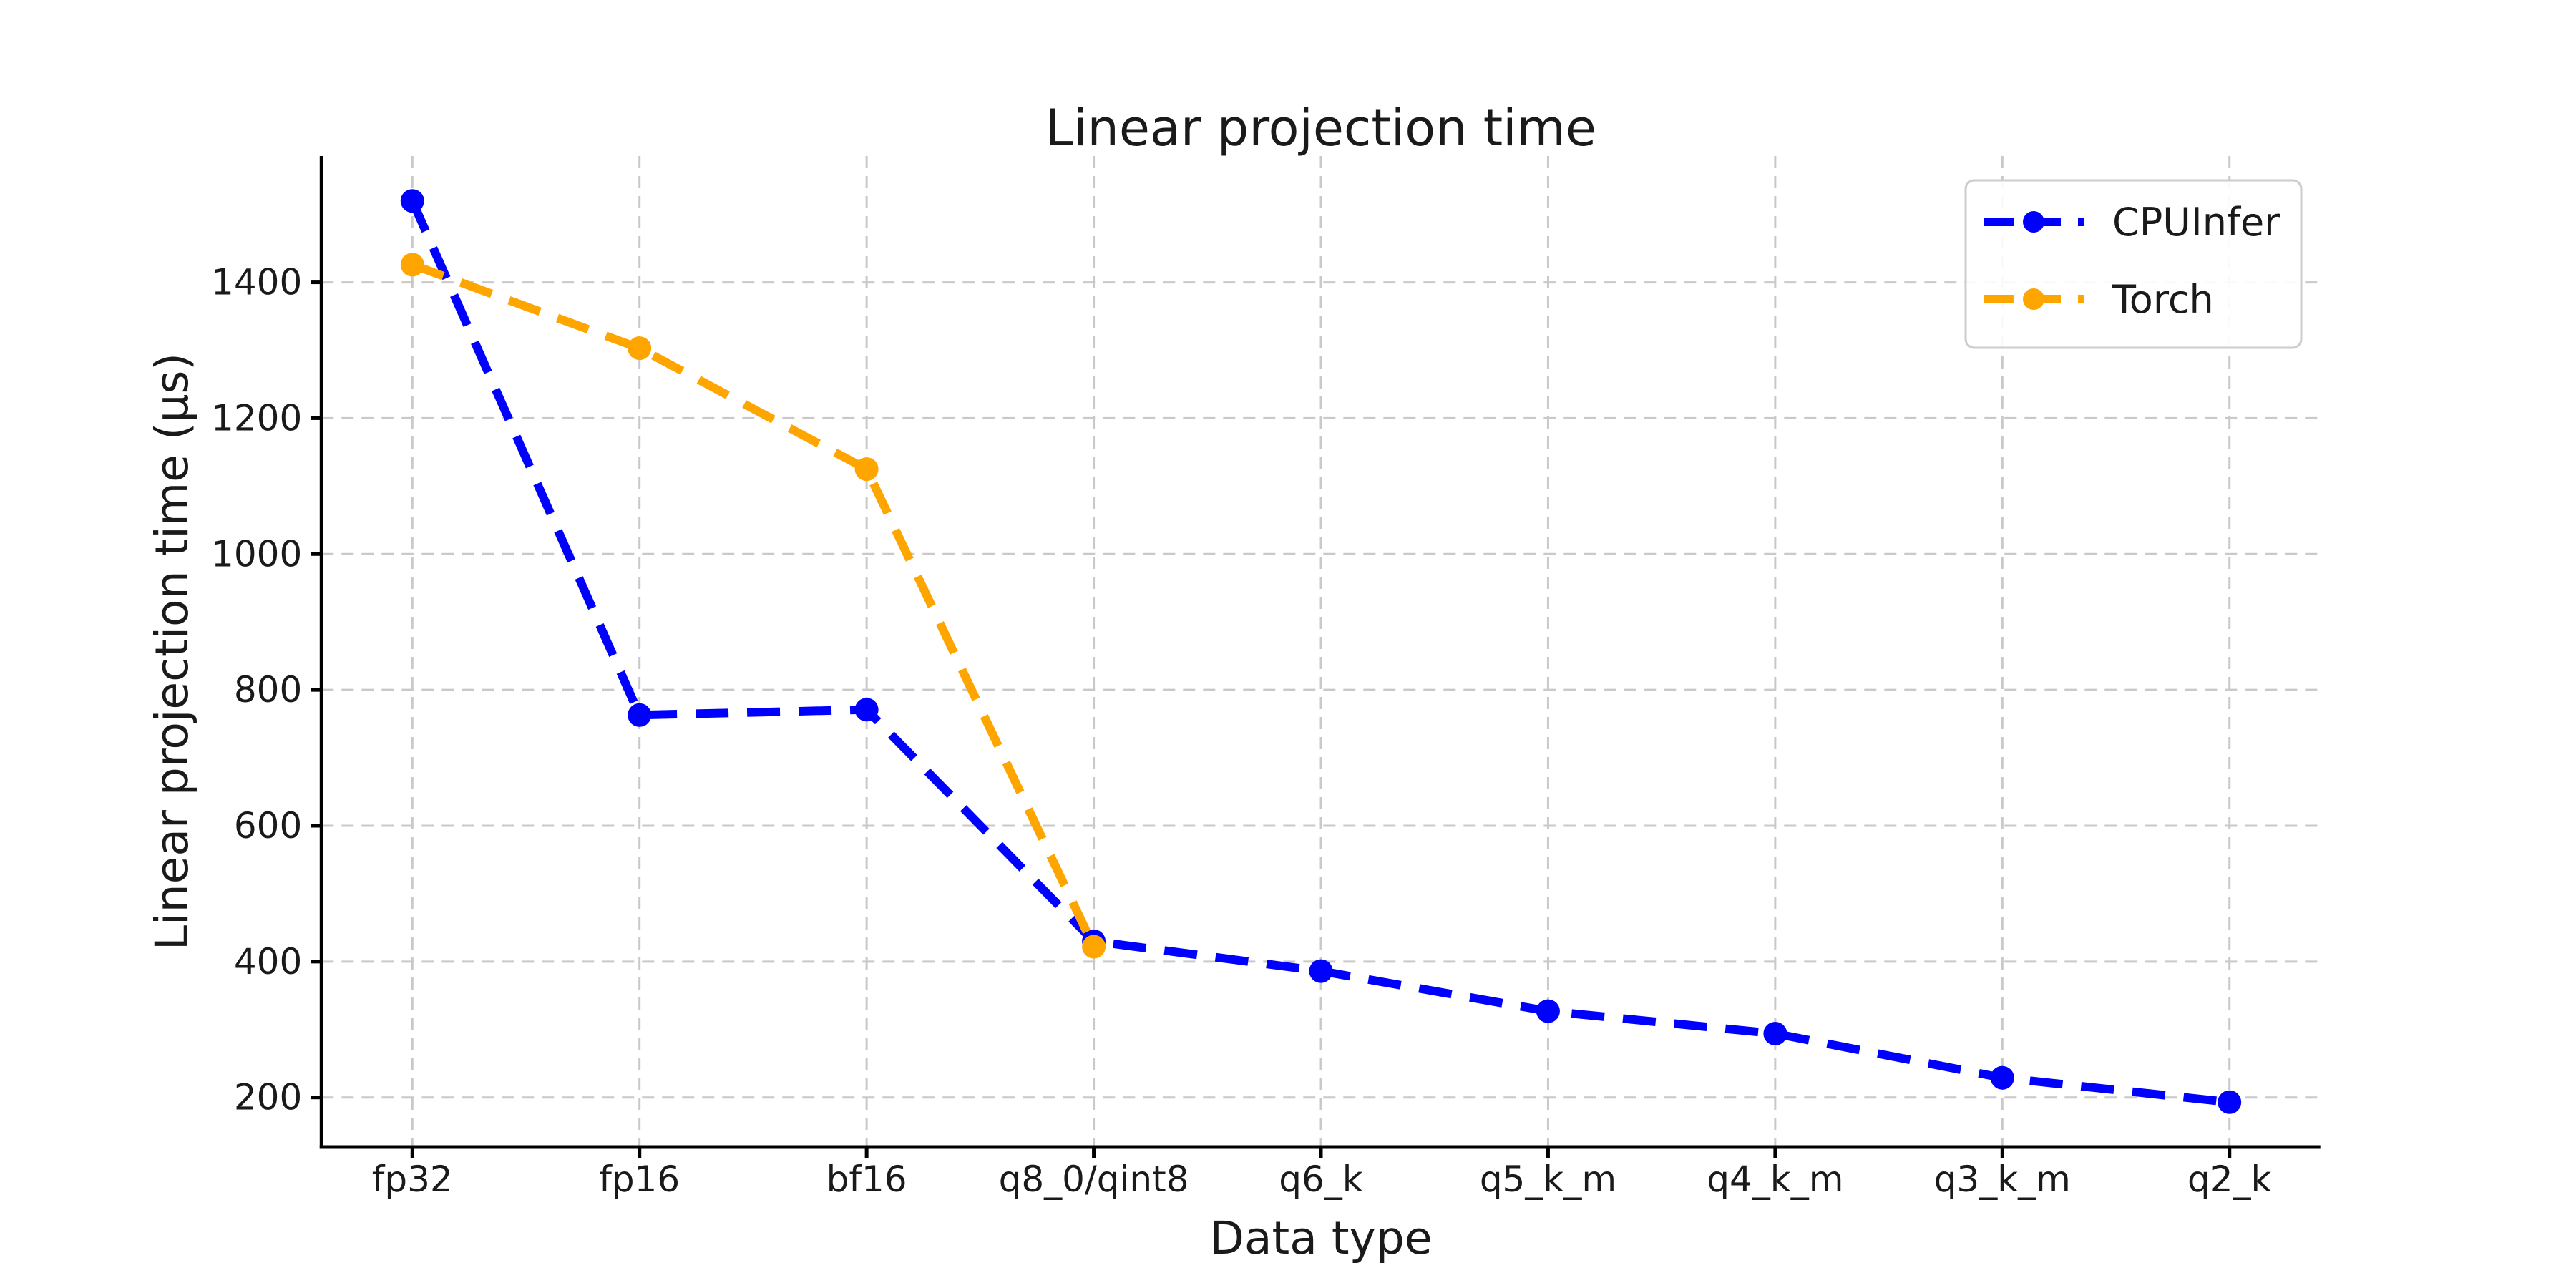 This screenshot has width=2576, height=1288. I want to click on x-tick-label: q4_k_m, so click(1775, 1179).